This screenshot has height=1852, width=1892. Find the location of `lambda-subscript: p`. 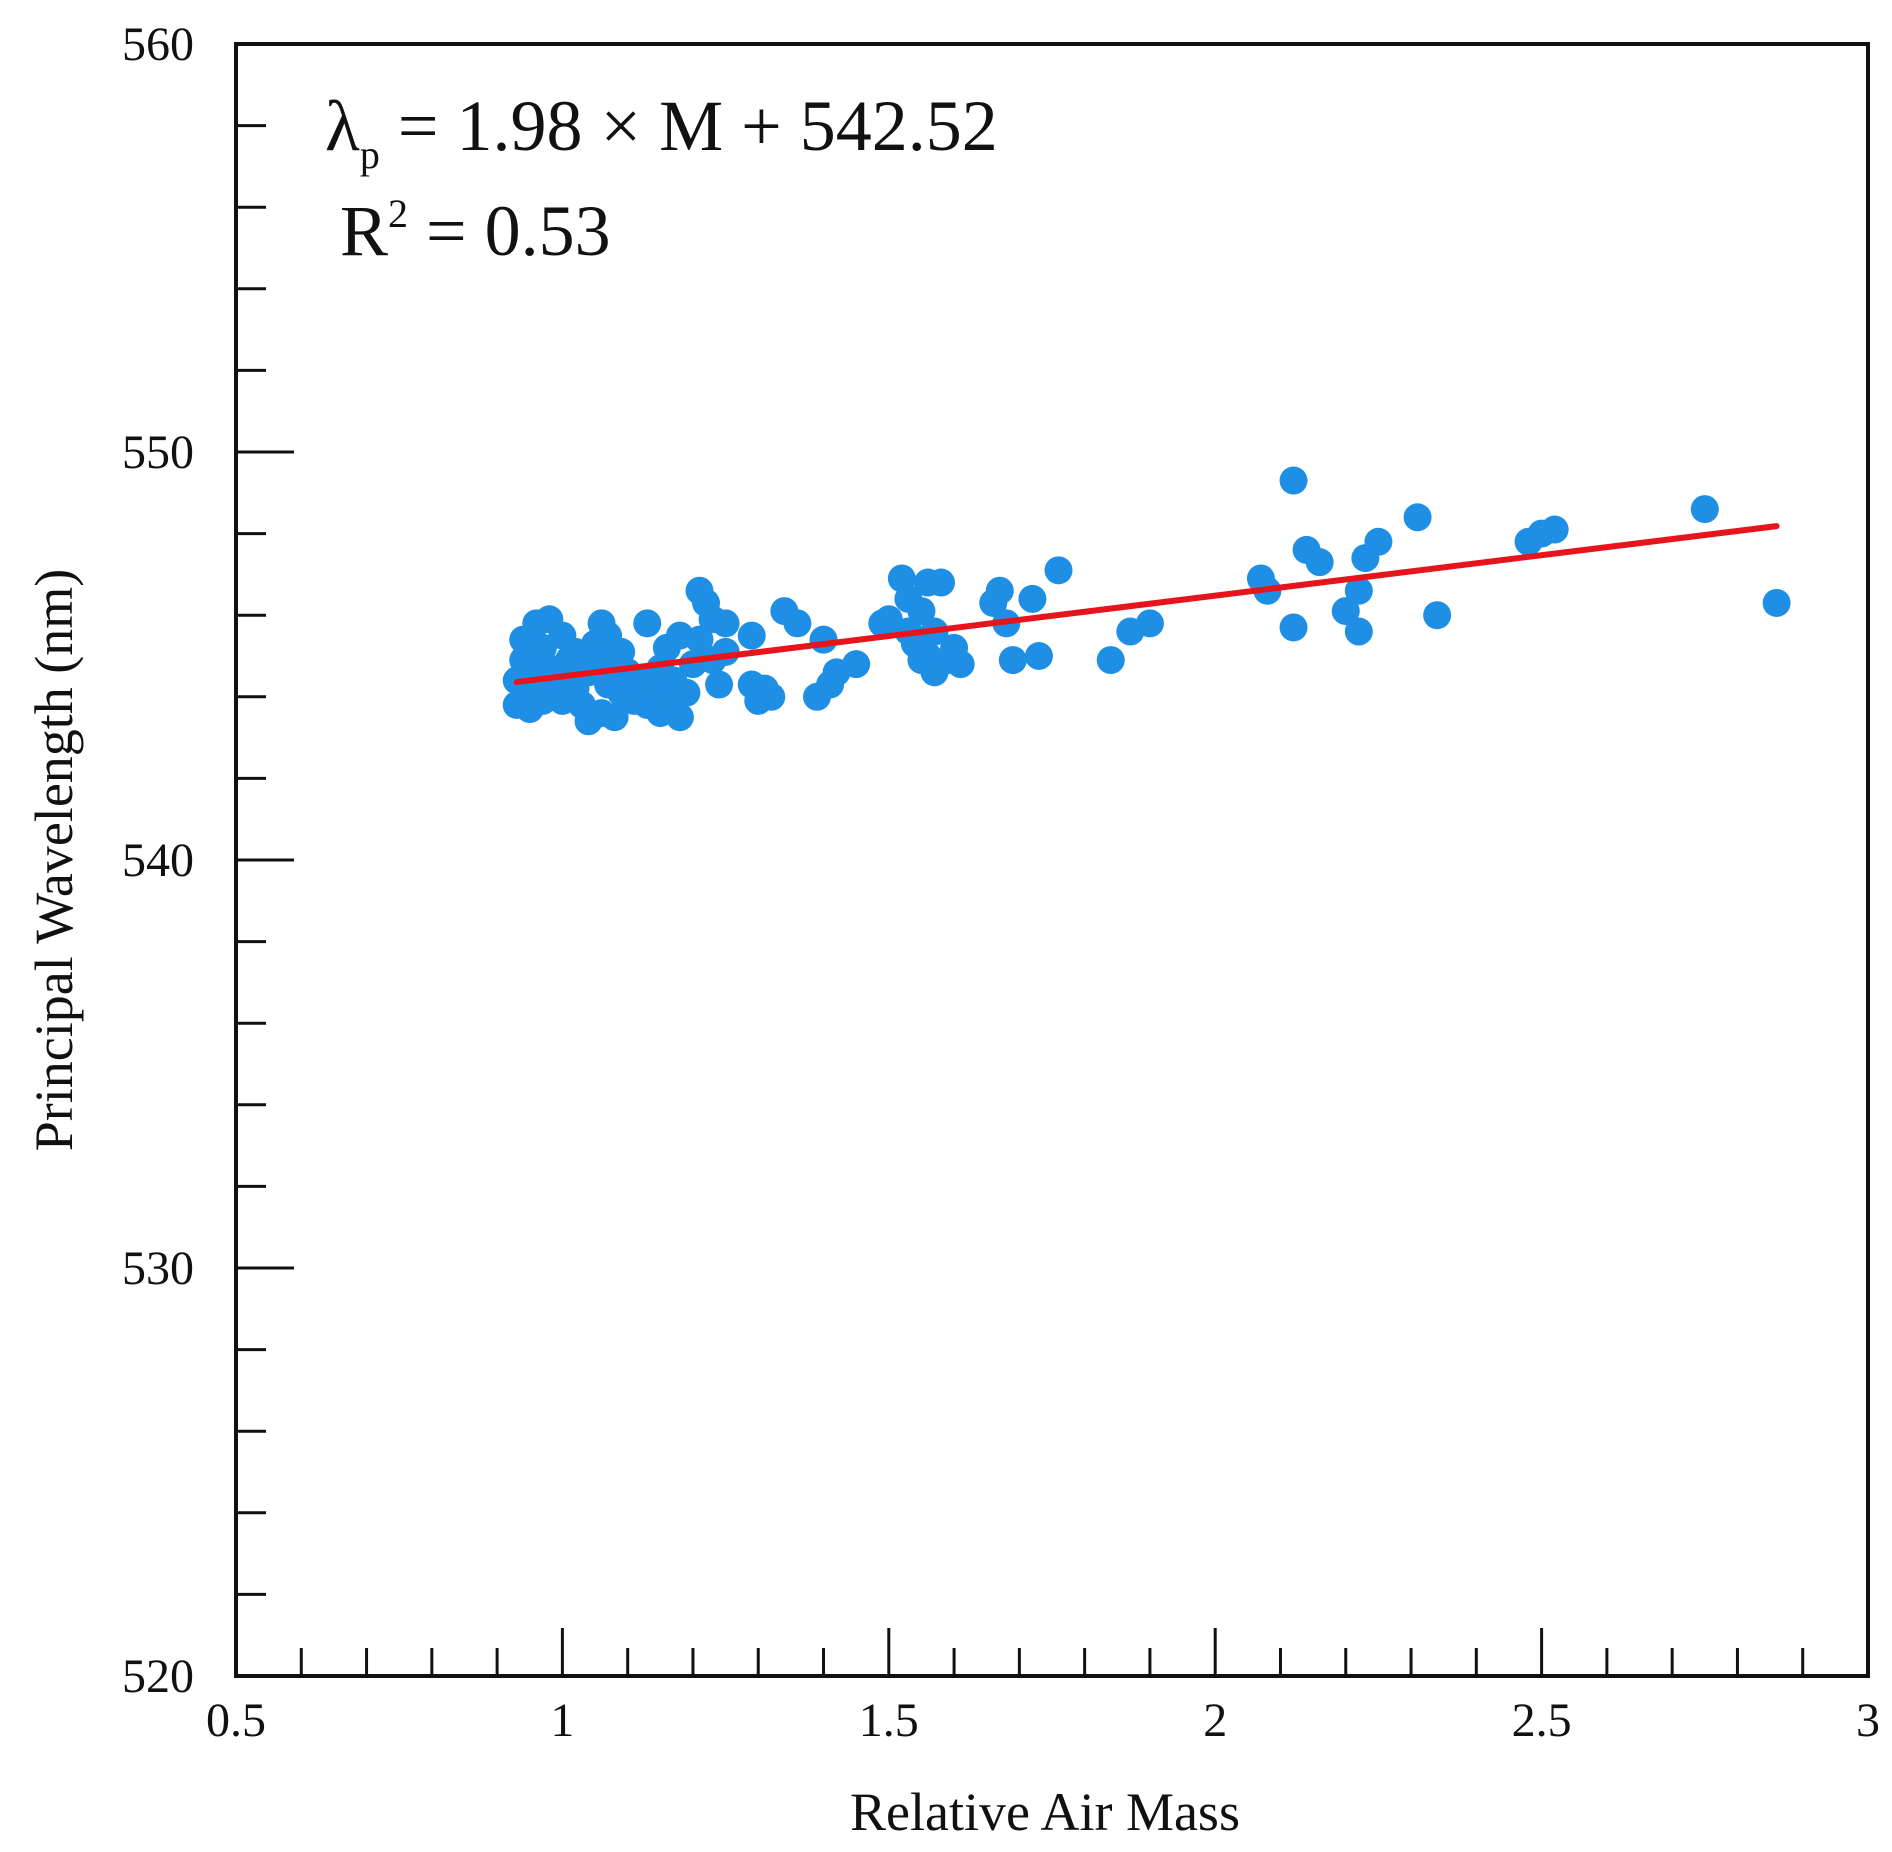

lambda-subscript: p is located at coordinates (370, 154).